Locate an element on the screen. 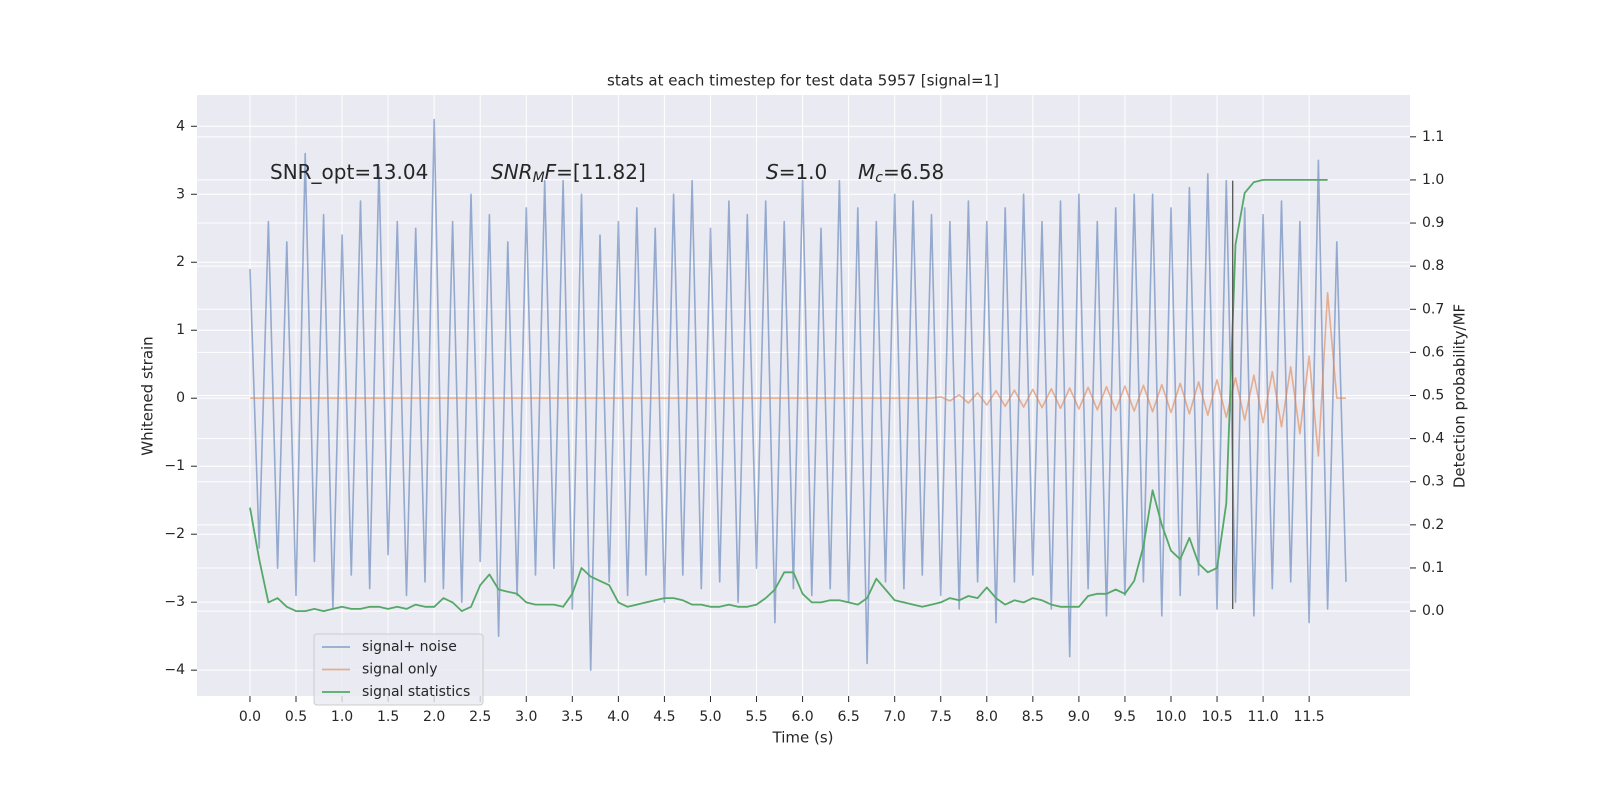 The height and width of the screenshot is (800, 1600). y-tick-label: −2 is located at coordinates (174, 534).